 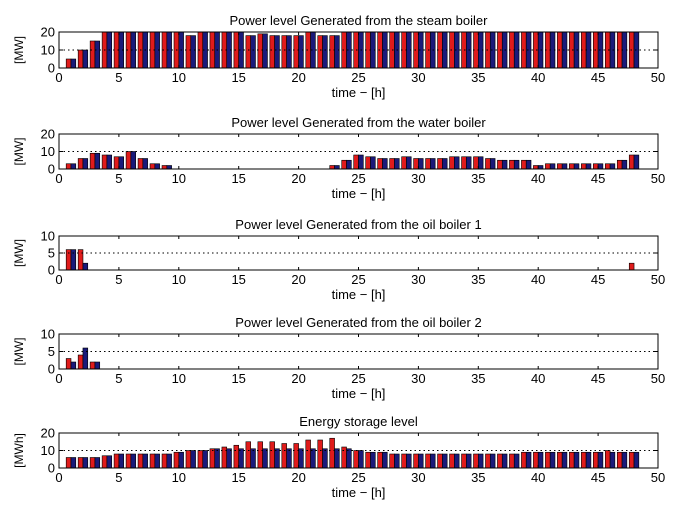 I want to click on chart-title: Energy storage level, so click(x=358, y=421).